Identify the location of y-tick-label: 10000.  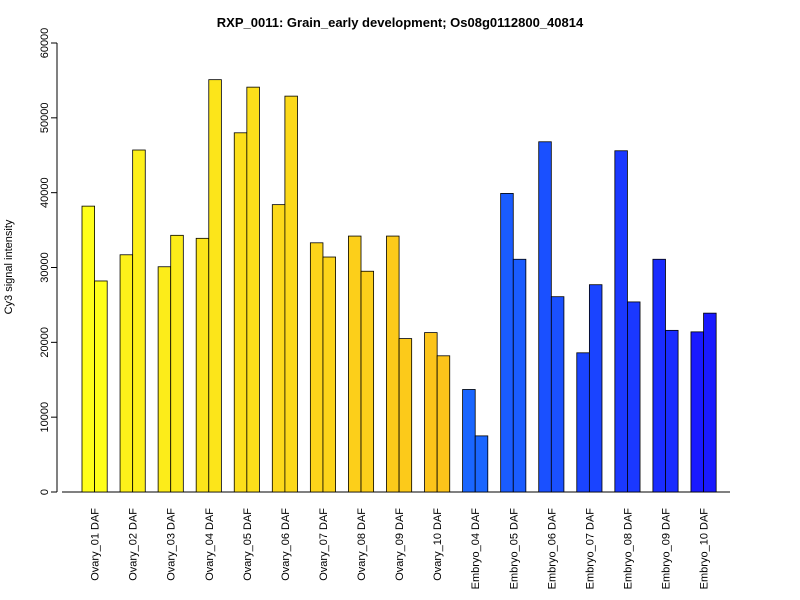
(45, 417).